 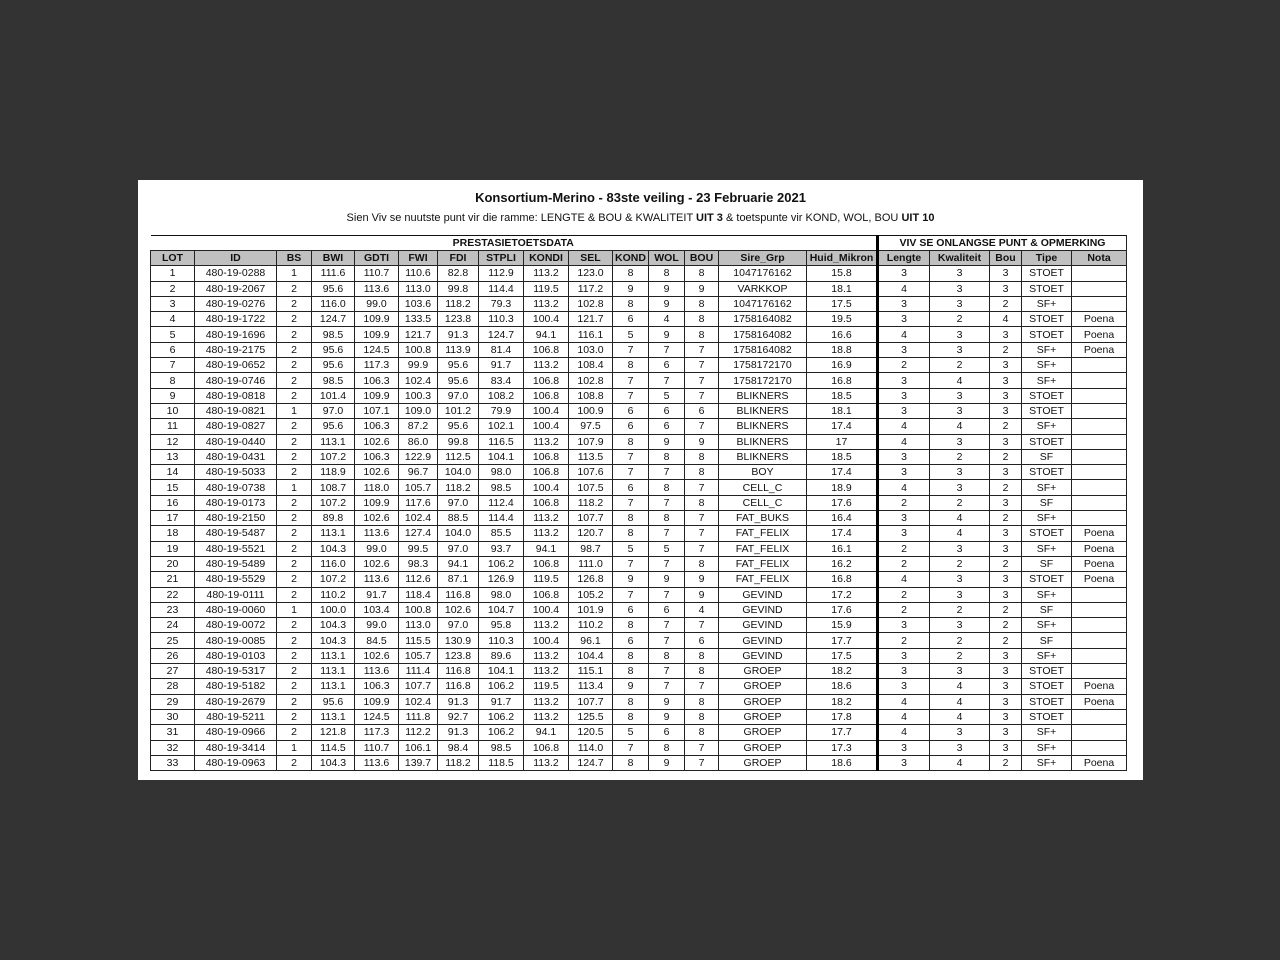 What do you see at coordinates (666, 258) in the screenshot?
I see `column-header-wol: WOL` at bounding box center [666, 258].